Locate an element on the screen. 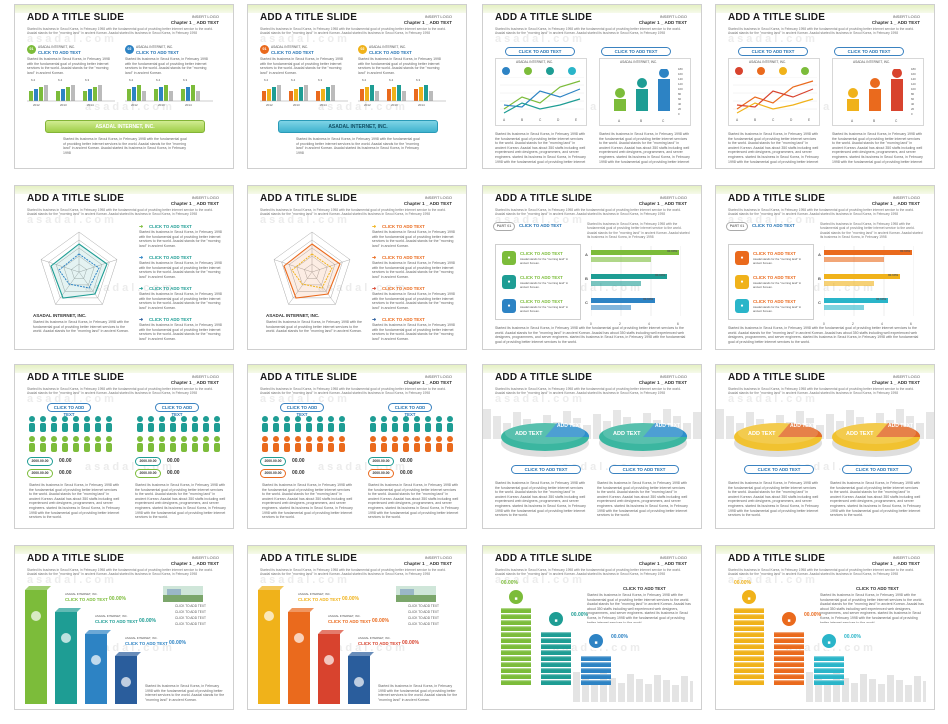 The height and width of the screenshot is (724, 948). pen-icon is located at coordinates (783, 71).